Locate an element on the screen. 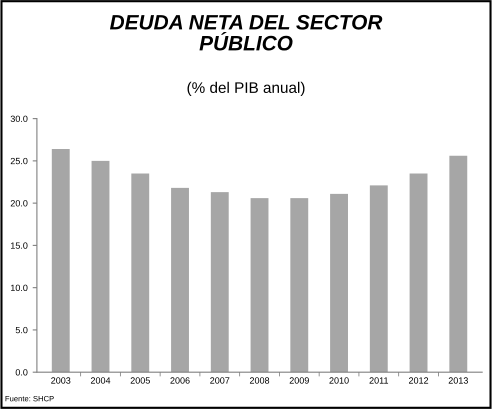  chart-subtitle: (% del PIB anual) is located at coordinates (246, 89).